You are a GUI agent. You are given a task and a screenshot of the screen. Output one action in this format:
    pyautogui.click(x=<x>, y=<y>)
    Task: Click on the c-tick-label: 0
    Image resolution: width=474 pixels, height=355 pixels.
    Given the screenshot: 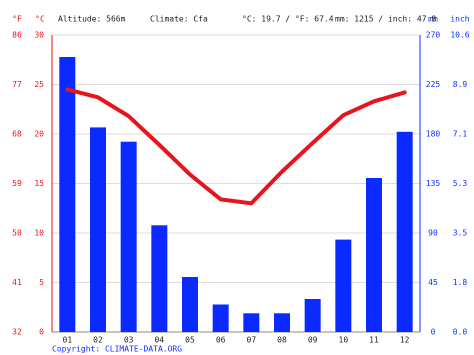 What is the action you would take?
    pyautogui.click(x=41, y=332)
    